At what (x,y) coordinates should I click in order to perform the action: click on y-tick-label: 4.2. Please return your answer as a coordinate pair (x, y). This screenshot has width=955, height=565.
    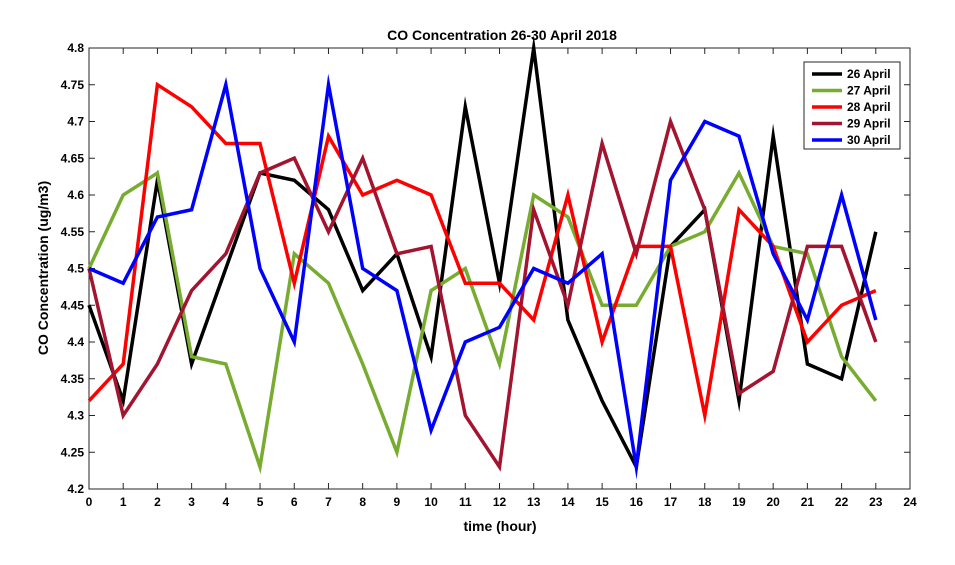
    Looking at the image, I should click on (75, 489).